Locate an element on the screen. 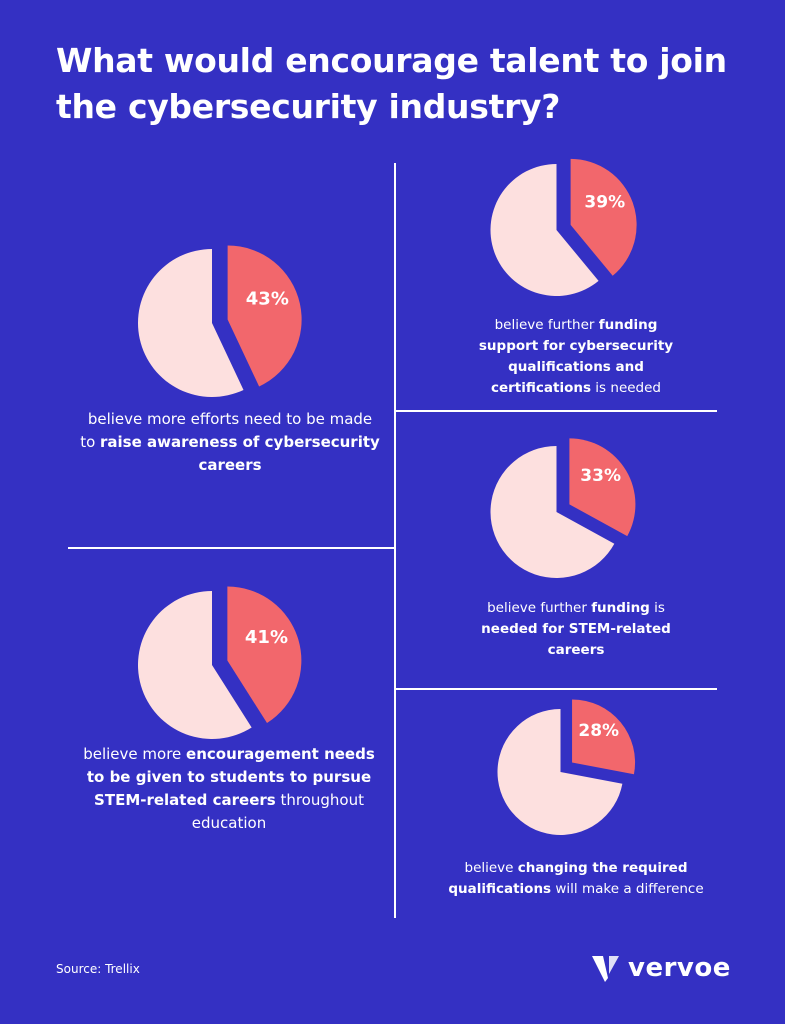 The height and width of the screenshot is (1024, 785). logo-text: vervoe is located at coordinates (679, 968).